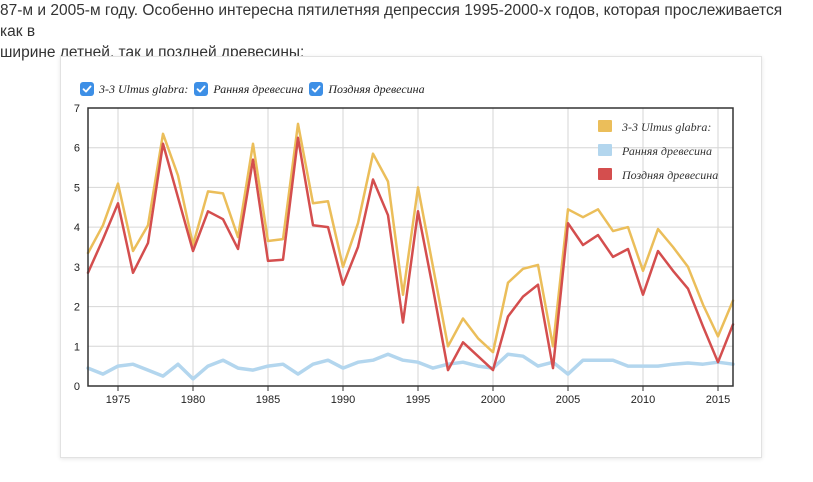 The height and width of the screenshot is (482, 813). What do you see at coordinates (493, 400) in the screenshot?
I see `x-tick-label: 2000` at bounding box center [493, 400].